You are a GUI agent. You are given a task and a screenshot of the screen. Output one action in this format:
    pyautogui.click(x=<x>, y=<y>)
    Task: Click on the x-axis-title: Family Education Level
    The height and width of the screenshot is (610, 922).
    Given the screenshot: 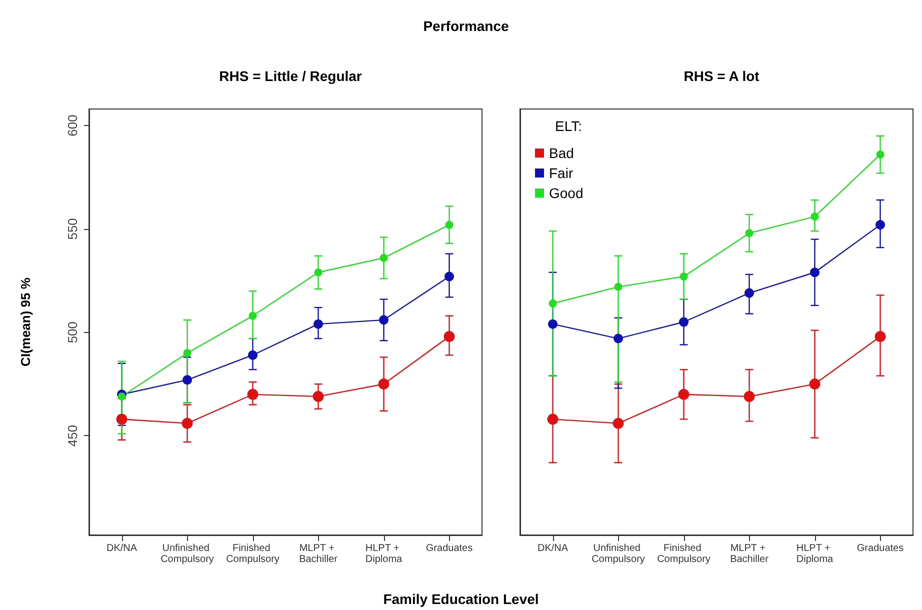 What is the action you would take?
    pyautogui.click(x=461, y=599)
    